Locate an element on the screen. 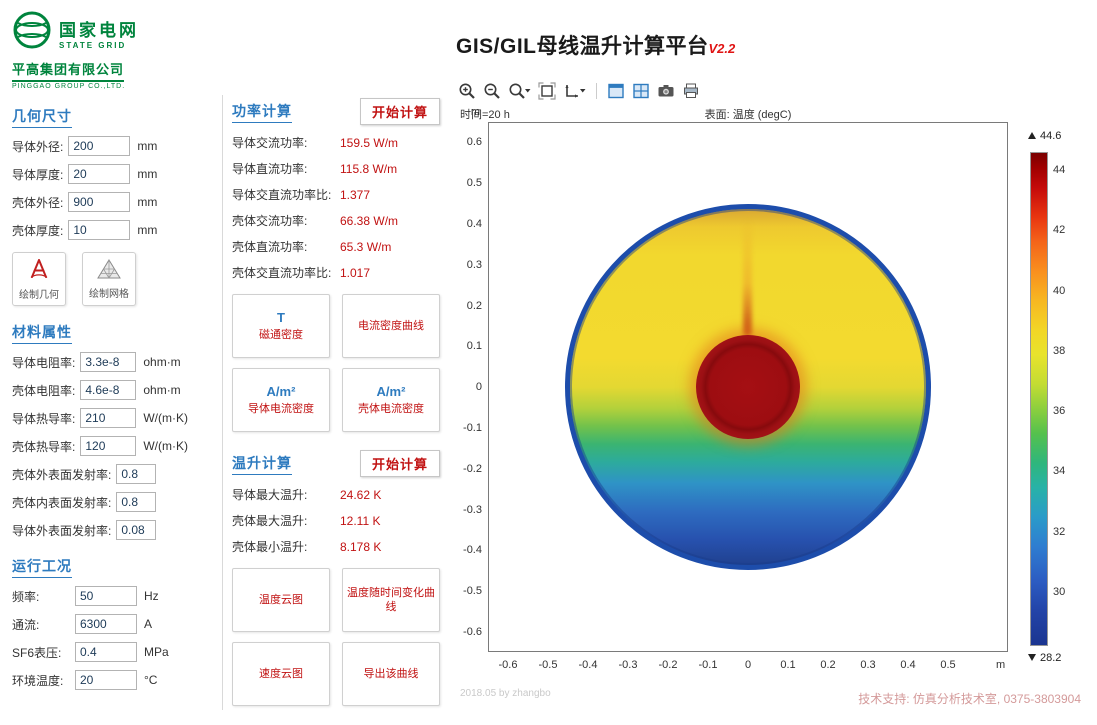 This screenshot has width=1097, height=725. conductor-thermal-conductivity-input is located at coordinates (108, 418).